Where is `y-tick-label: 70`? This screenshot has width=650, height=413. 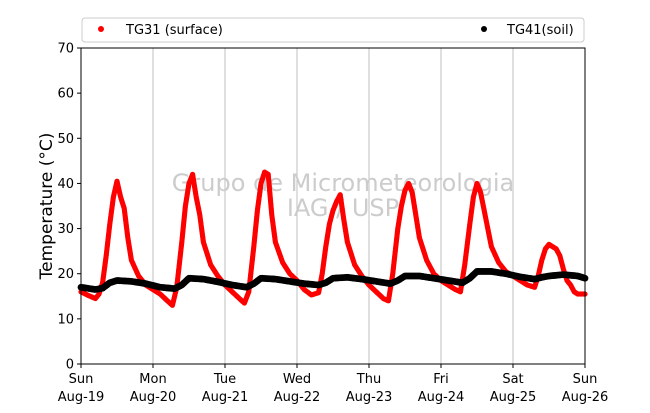
y-tick-label: 70 is located at coordinates (65, 49).